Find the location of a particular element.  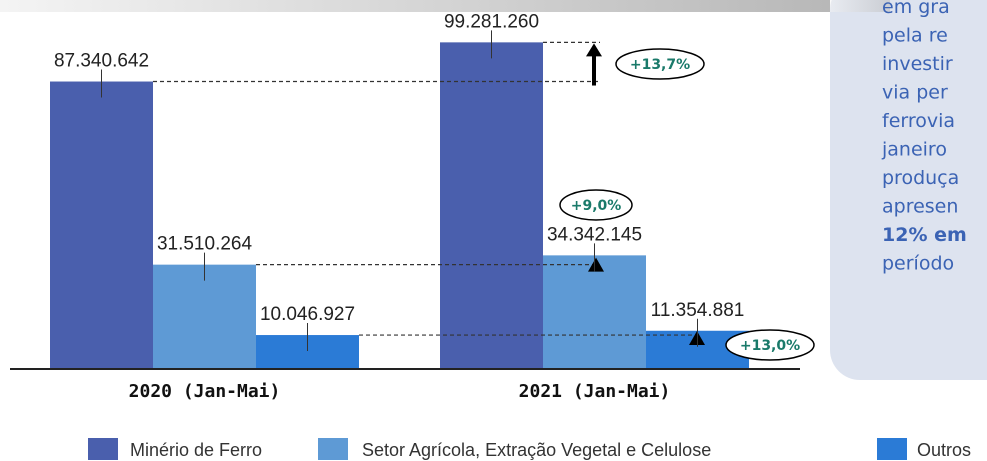

x-tick-label: 2020 (Jan-Mai) is located at coordinates (205, 391).